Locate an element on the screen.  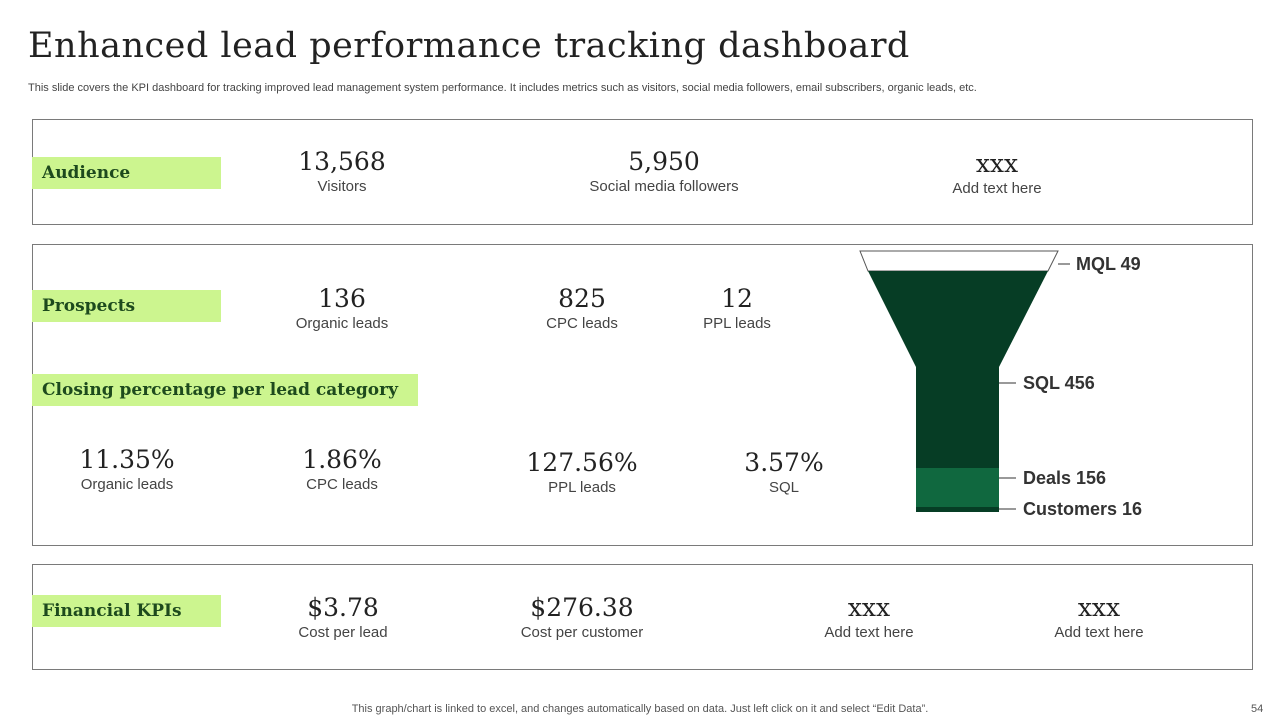
metric-cpc-leads: 825 CPC leads is located at coordinates (582, 309).